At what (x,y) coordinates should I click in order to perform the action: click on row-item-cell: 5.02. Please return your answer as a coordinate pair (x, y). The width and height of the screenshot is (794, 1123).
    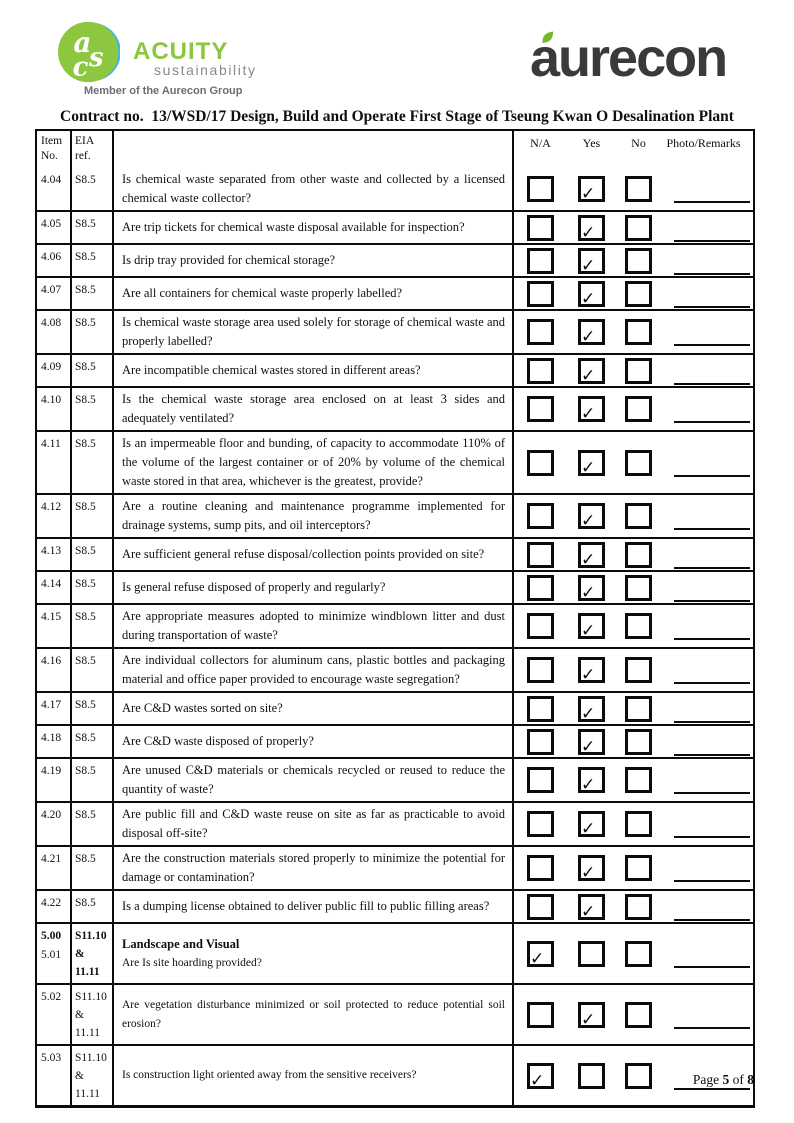
    Looking at the image, I should click on (53, 1014).